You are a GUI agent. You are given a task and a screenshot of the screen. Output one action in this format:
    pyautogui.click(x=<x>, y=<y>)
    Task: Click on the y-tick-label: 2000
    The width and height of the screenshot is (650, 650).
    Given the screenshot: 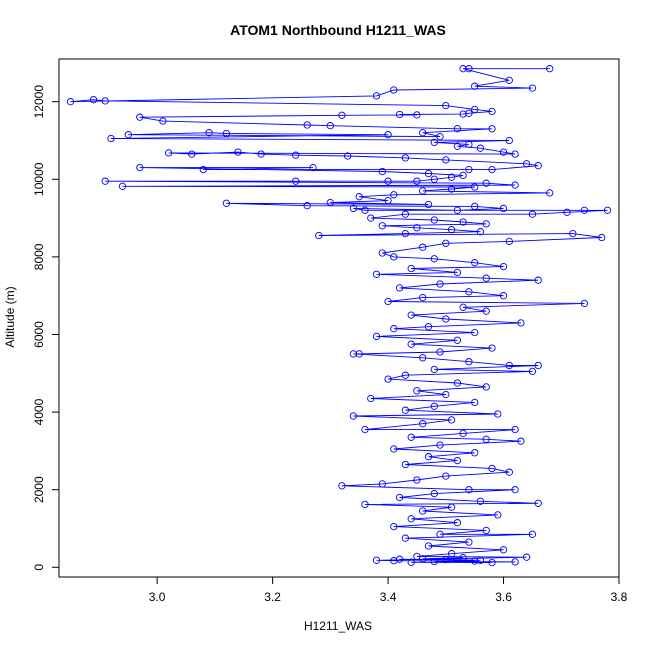 What is the action you would take?
    pyautogui.click(x=39, y=489)
    